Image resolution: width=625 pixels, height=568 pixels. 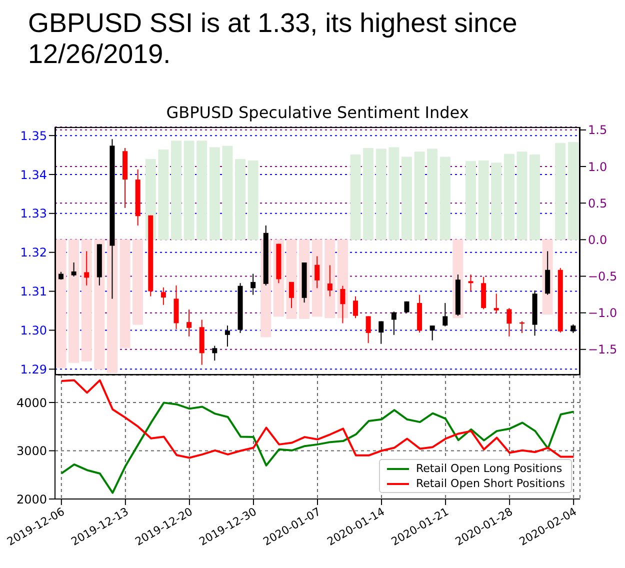 I want to click on y-tick-label: 2000, so click(x=31, y=499).